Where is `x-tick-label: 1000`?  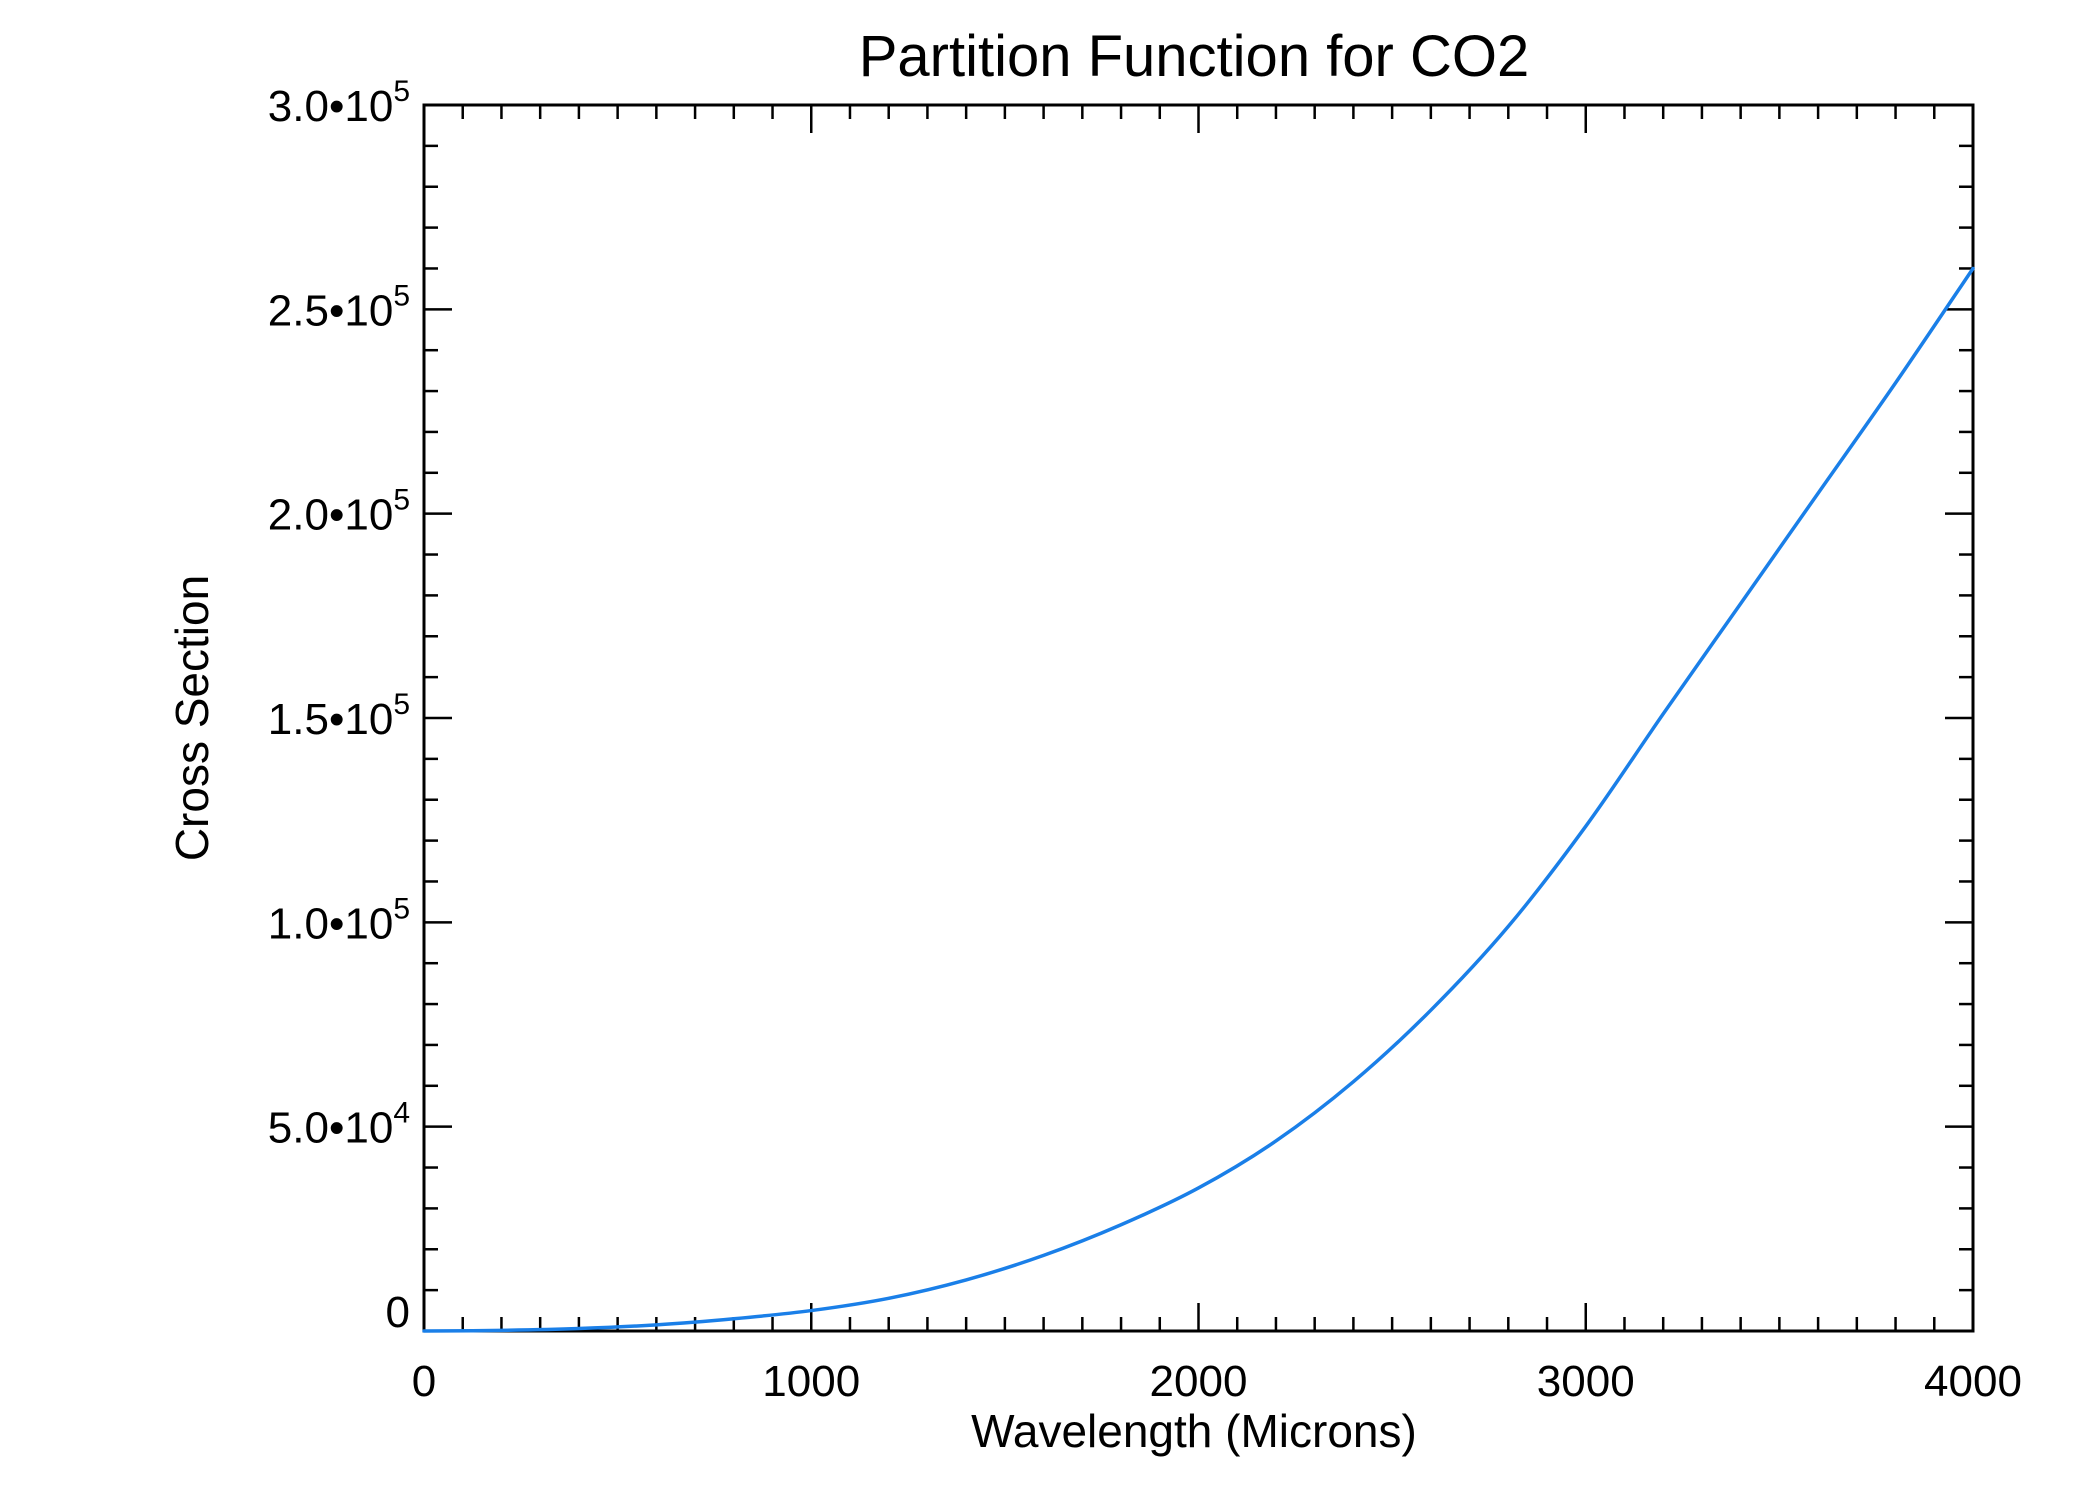 x-tick-label: 1000 is located at coordinates (811, 1381).